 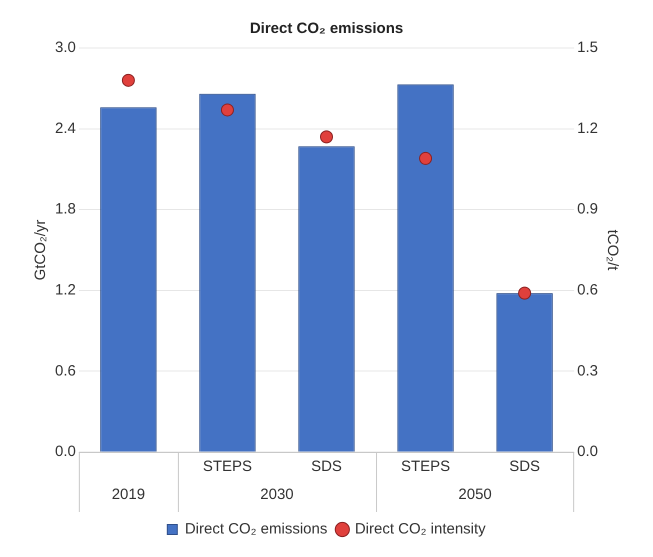 I want to click on y2-tick-label: 0.3, so click(x=587, y=371).